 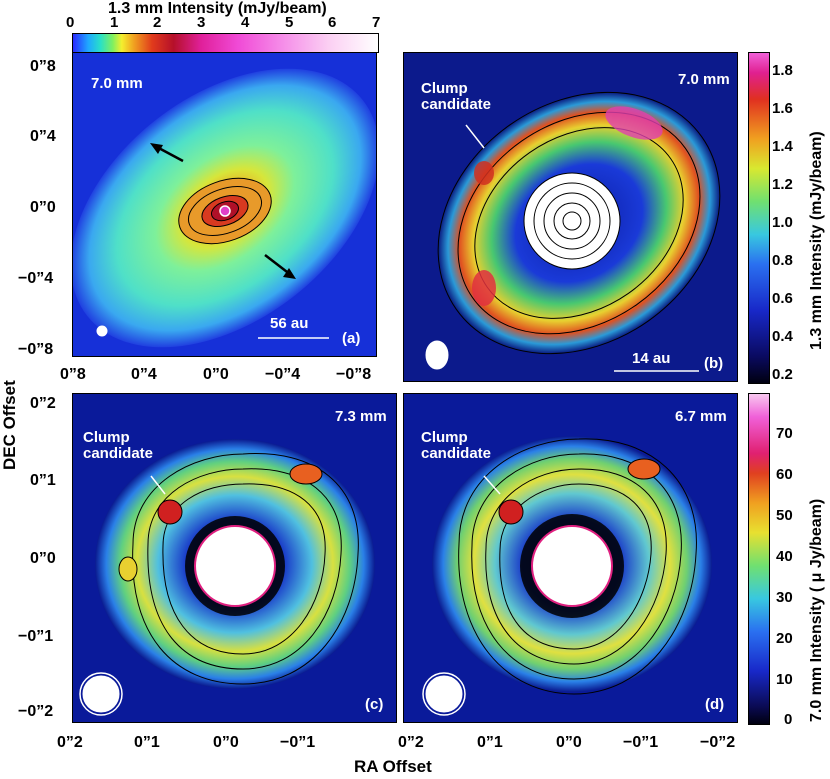 I want to click on c-xtick-2: 0”0, so click(x=226, y=742).